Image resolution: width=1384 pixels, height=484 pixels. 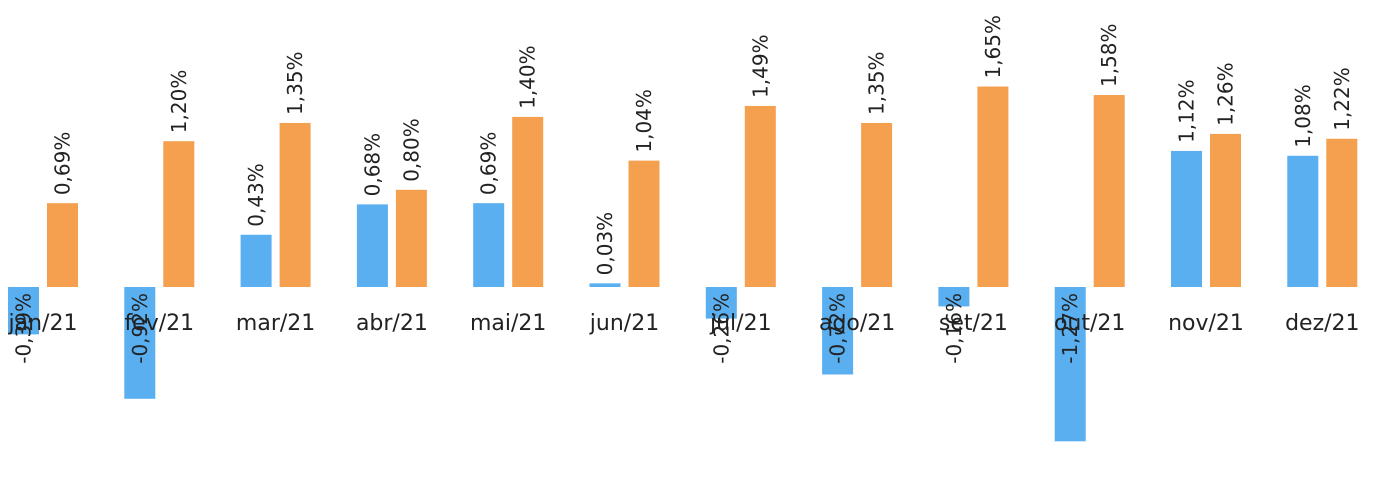 I want to click on category-label-jan-21: jan/21, so click(x=43, y=323).